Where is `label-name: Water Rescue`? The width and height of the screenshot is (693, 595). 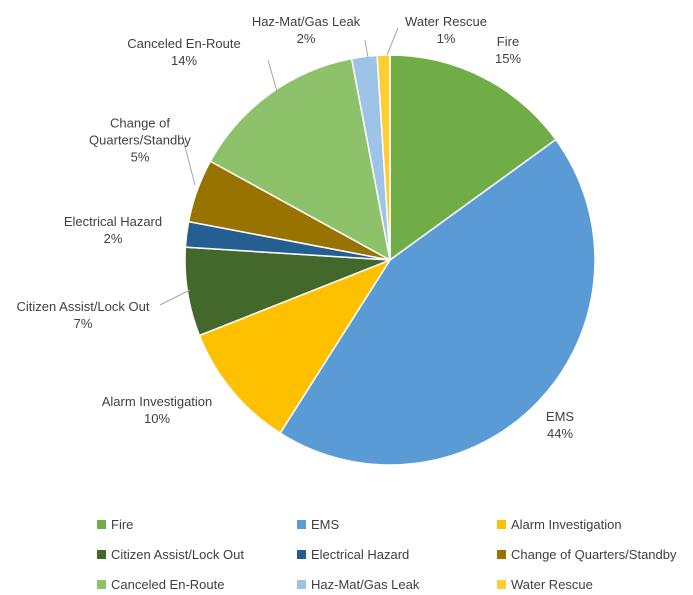
label-name: Water Rescue is located at coordinates (446, 21).